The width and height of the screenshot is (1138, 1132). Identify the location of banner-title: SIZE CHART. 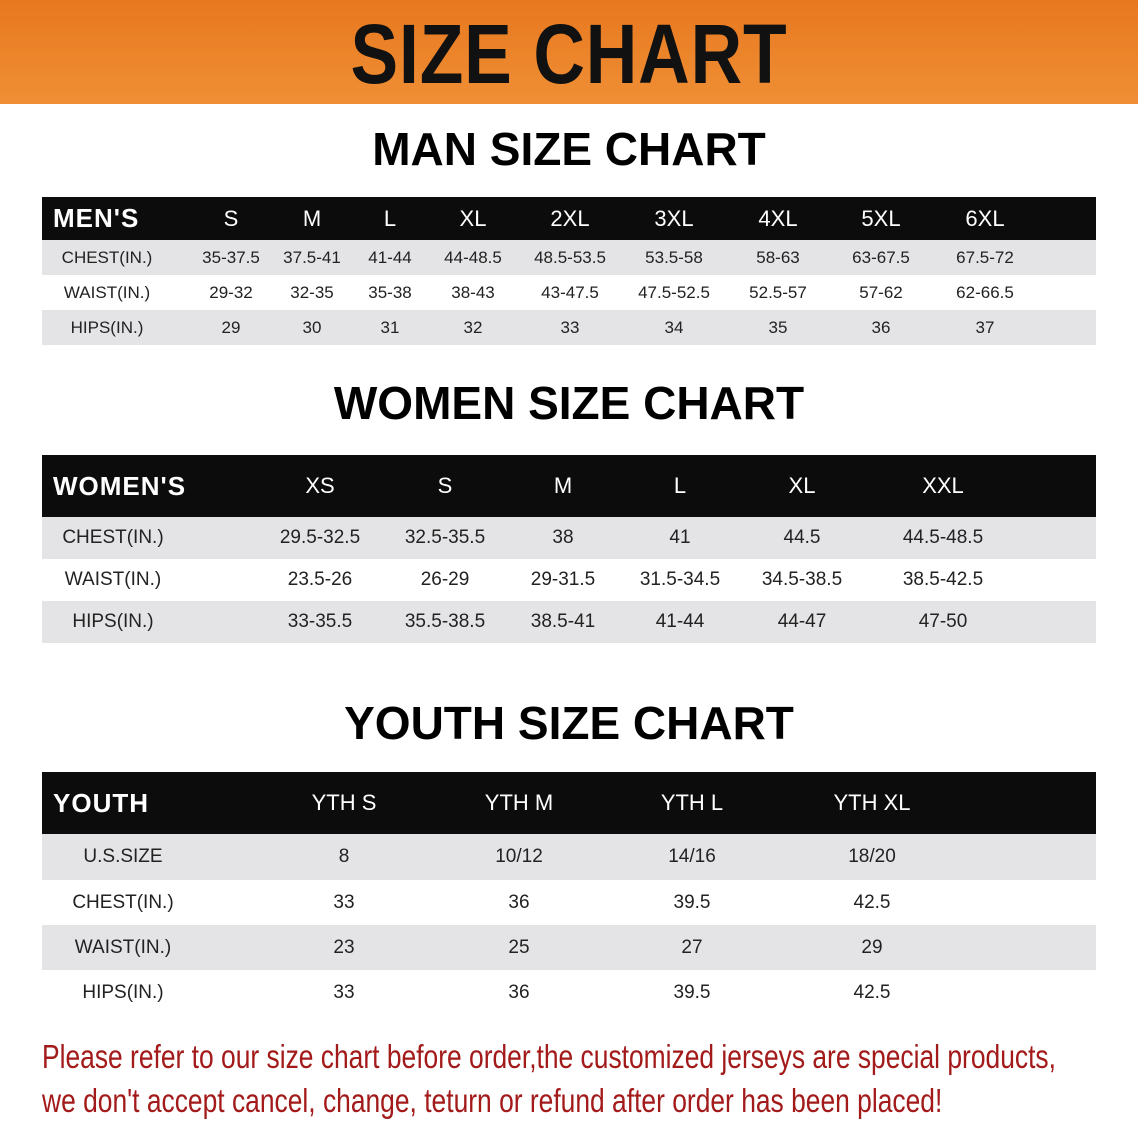
(569, 54).